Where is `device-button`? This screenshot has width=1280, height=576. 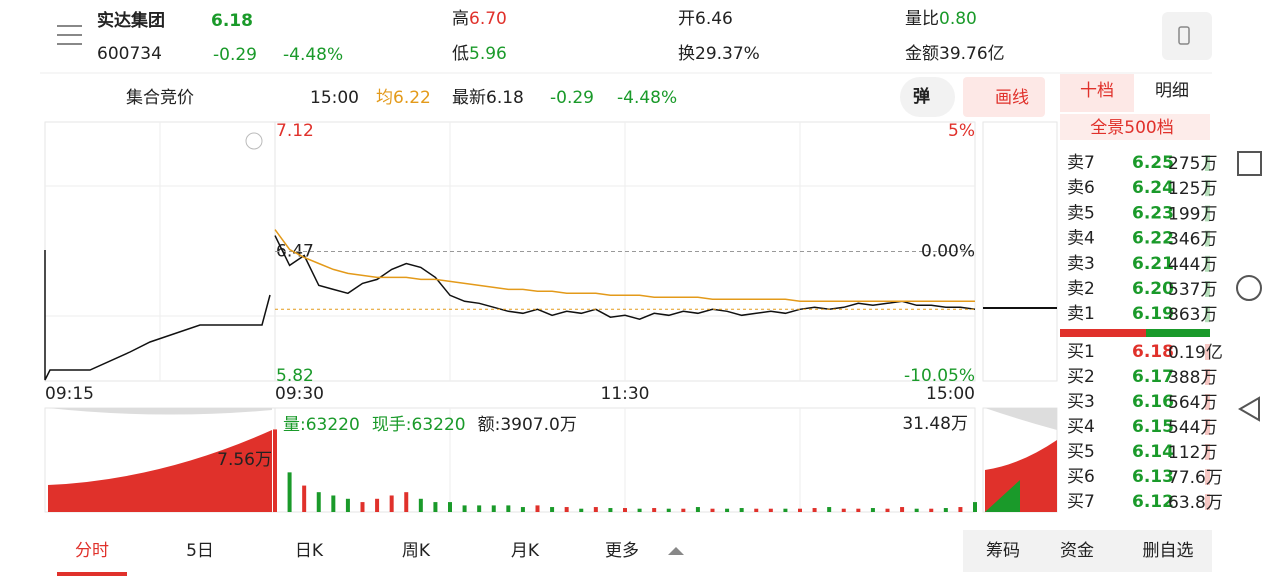
device-button is located at coordinates (1187, 36).